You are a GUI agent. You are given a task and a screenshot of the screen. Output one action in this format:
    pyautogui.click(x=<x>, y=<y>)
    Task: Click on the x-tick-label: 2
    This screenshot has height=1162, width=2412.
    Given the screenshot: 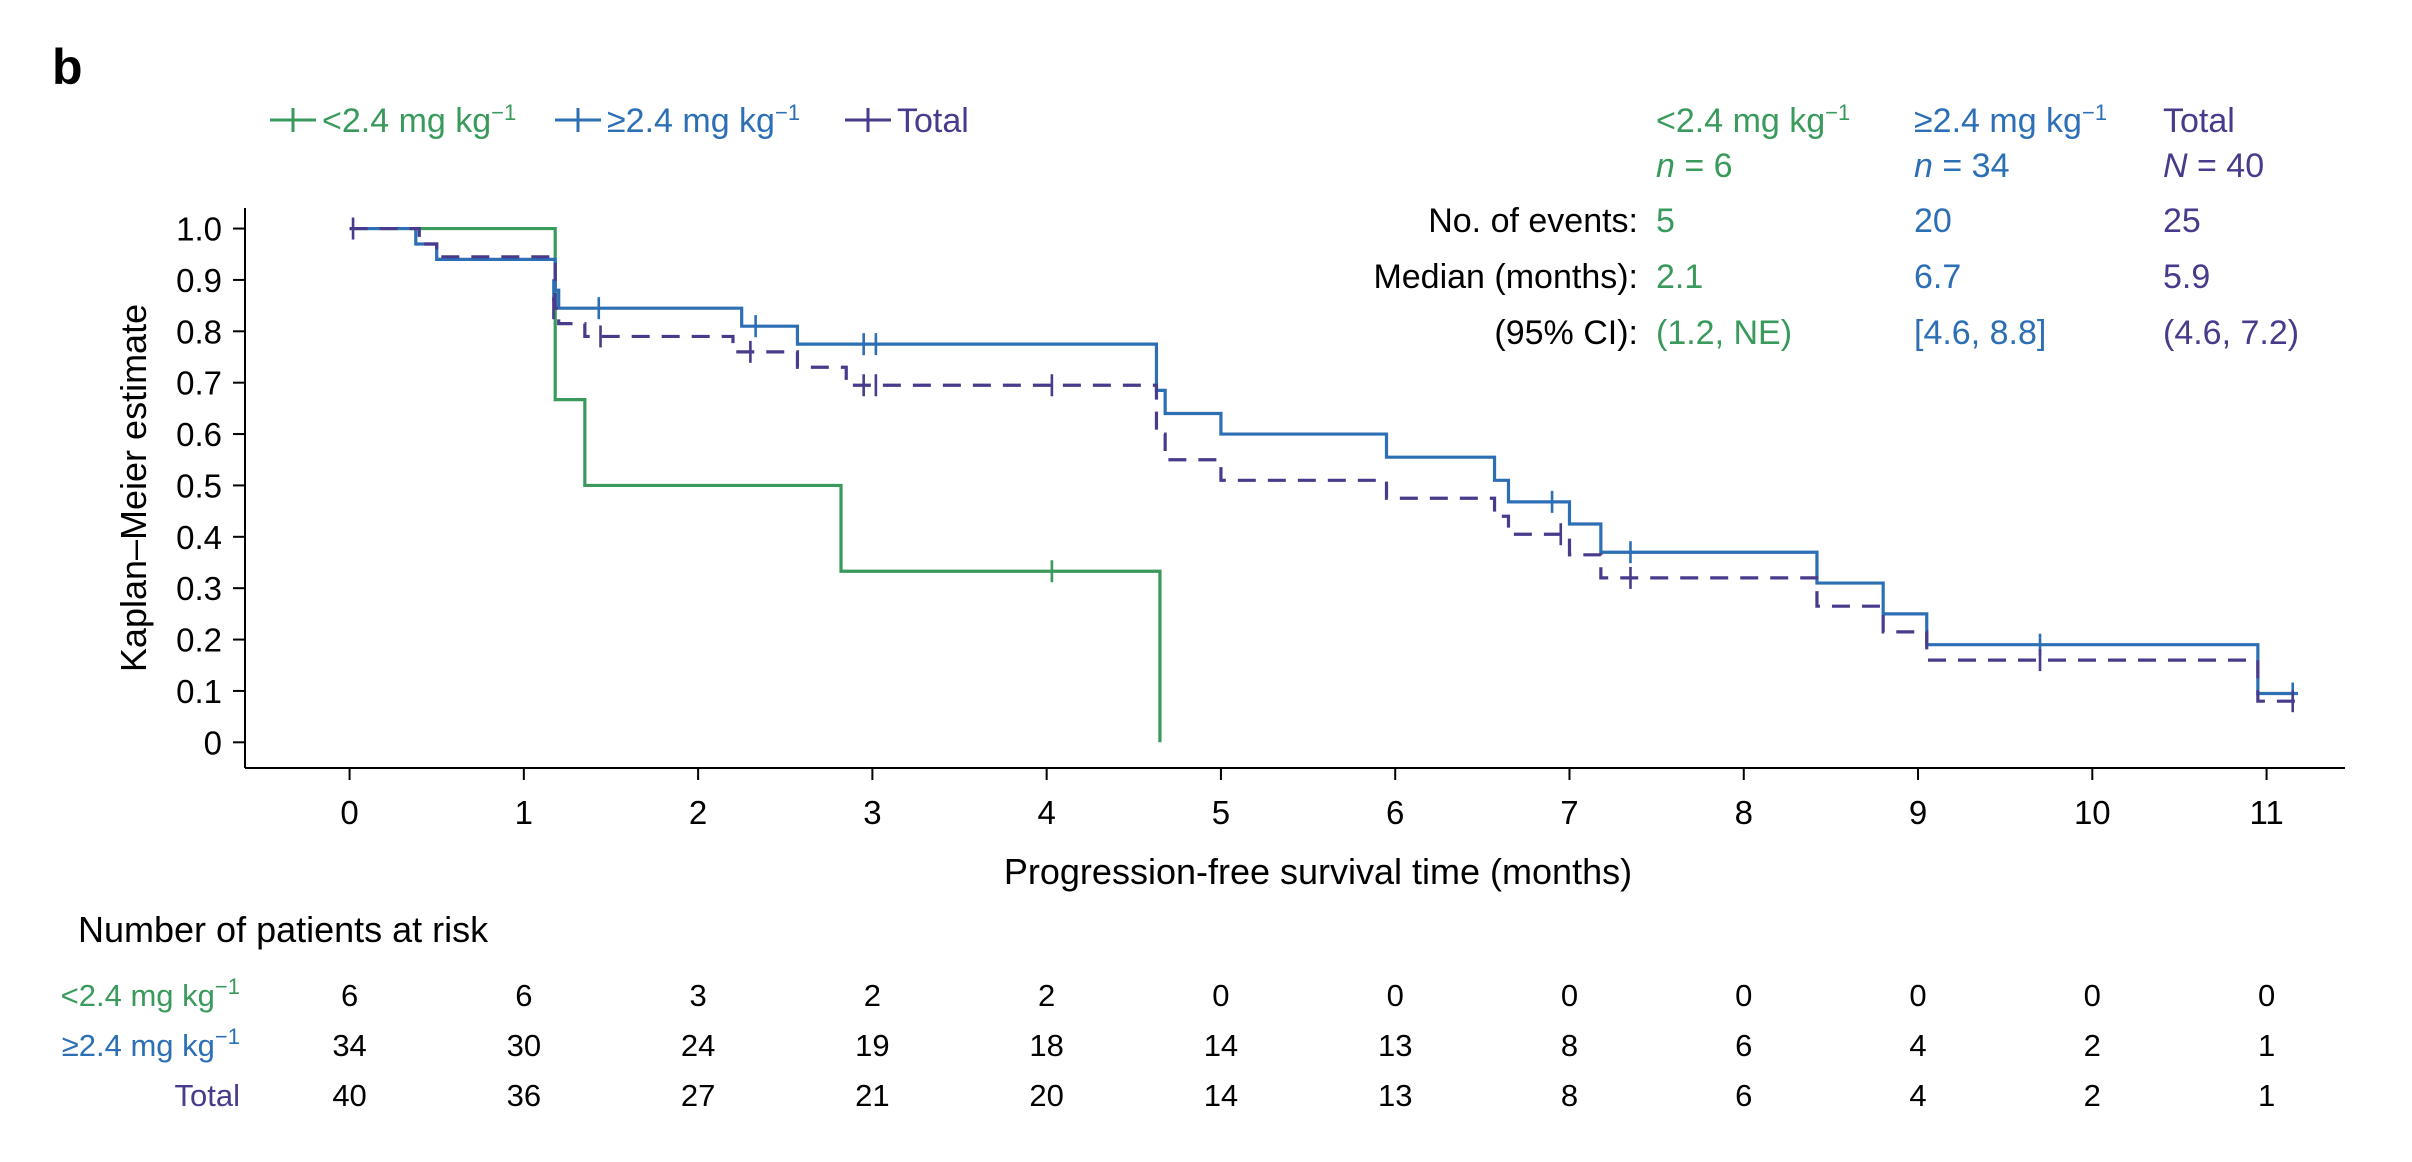 What is the action you would take?
    pyautogui.click(x=698, y=812)
    